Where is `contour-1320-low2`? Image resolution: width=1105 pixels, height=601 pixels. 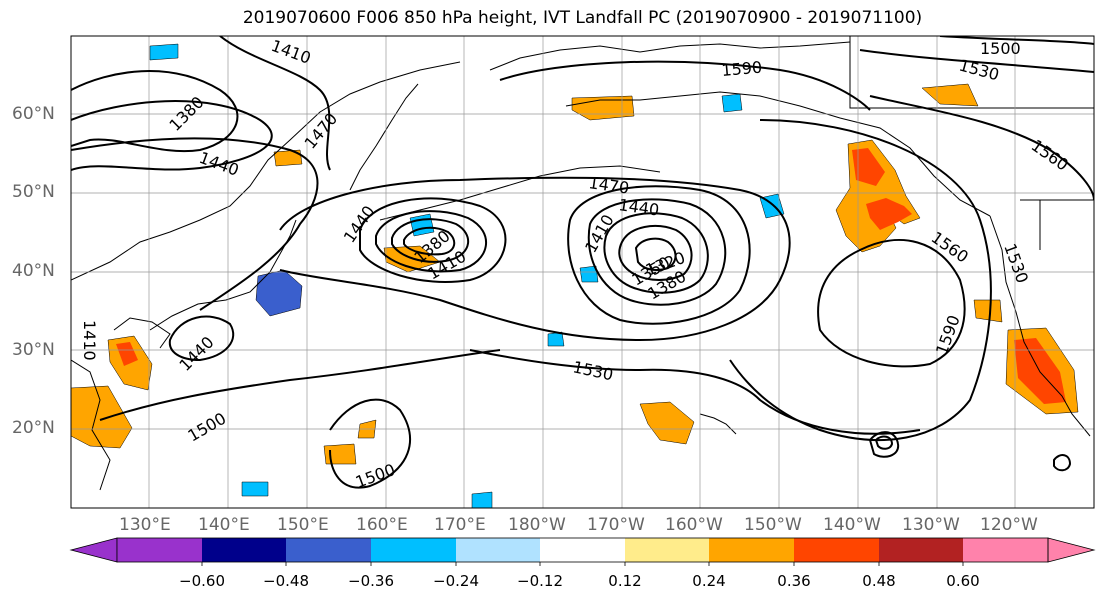
contour-1320-low2 is located at coordinates (655, 254).